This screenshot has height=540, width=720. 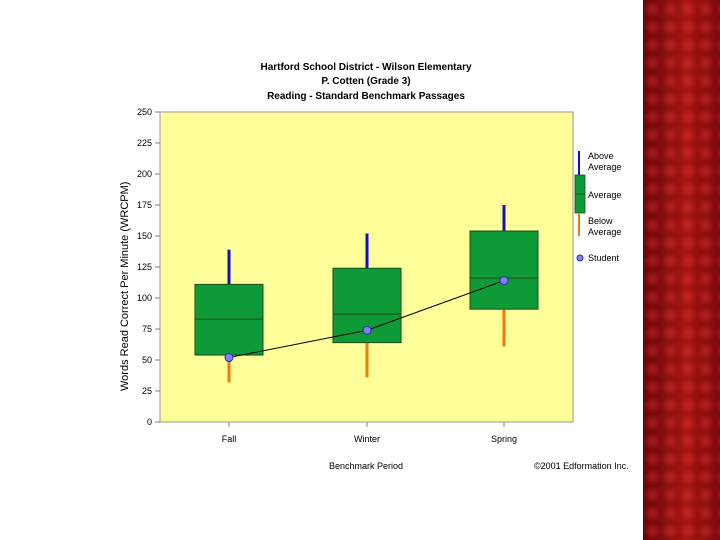 I want to click on y-tick-label: 250, so click(x=144, y=112).